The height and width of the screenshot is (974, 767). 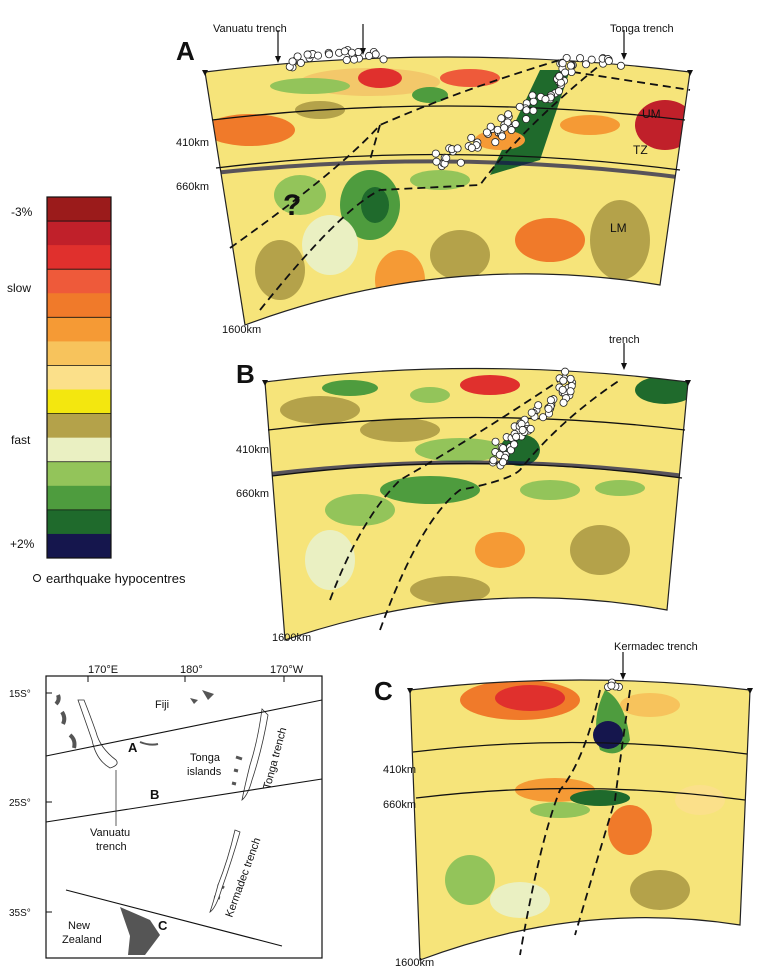 I want to click on vanuatu-trench-label: Vanuatu trench, so click(x=250, y=29).